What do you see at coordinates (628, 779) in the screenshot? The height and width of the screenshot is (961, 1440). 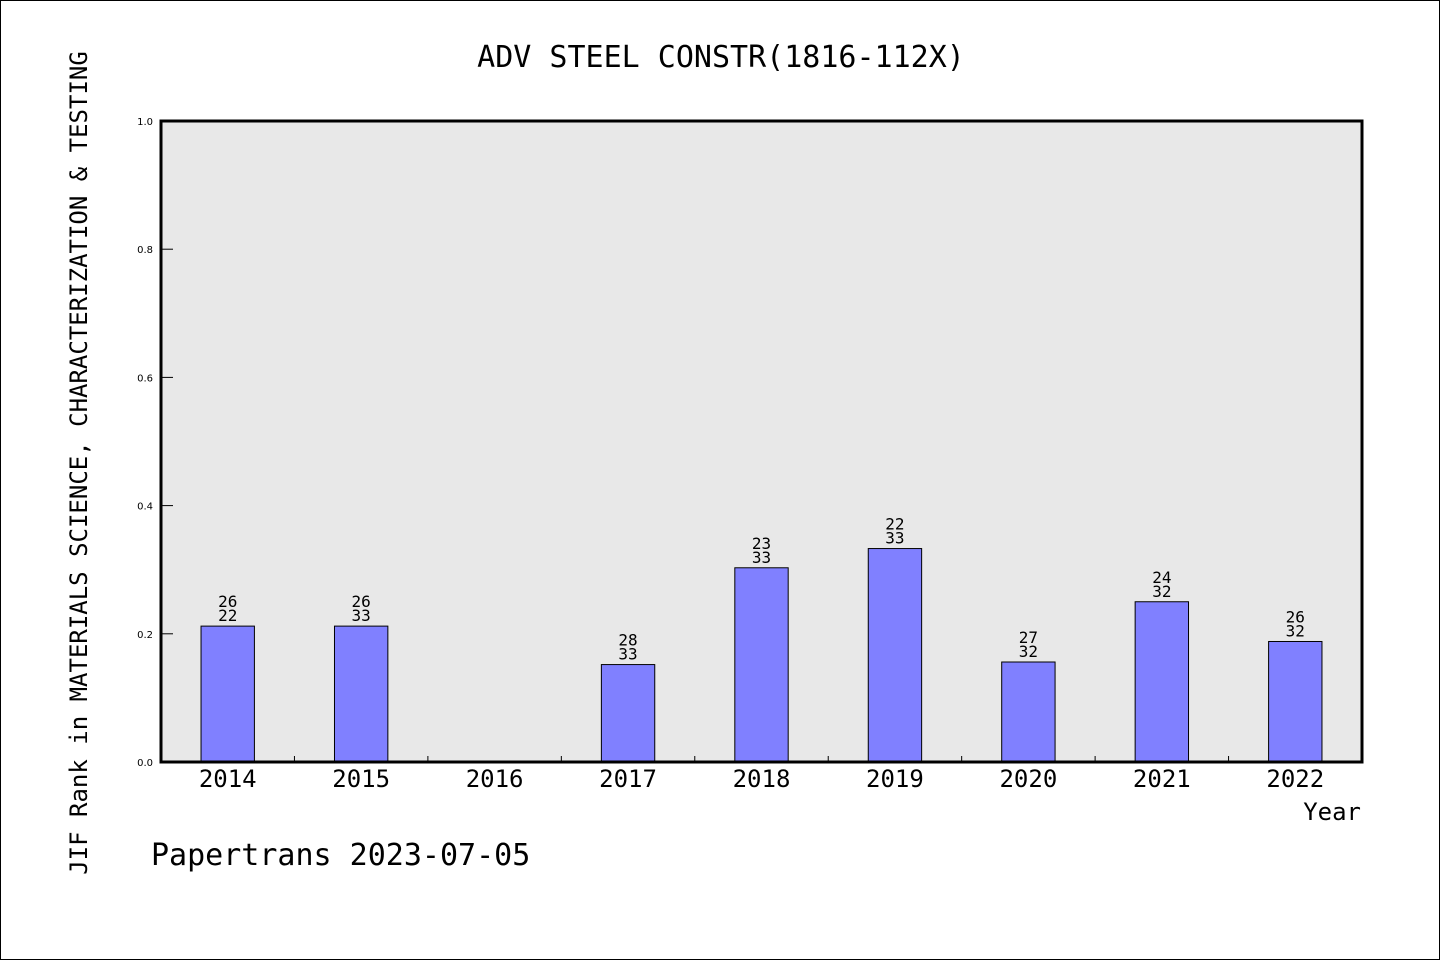 I see `x-tick-label-2017: 2017` at bounding box center [628, 779].